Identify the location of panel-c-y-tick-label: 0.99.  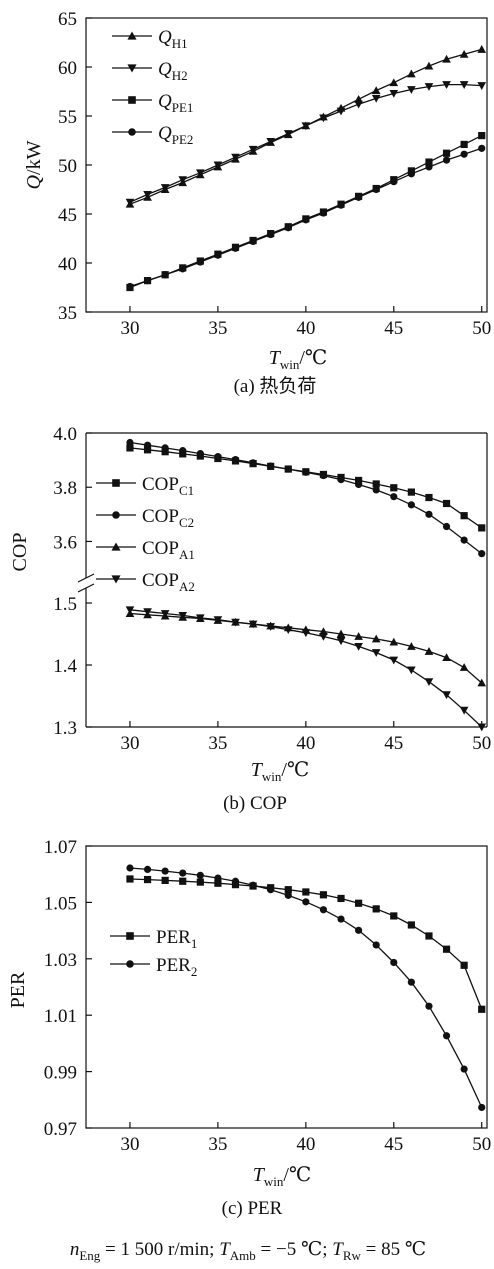
(60, 1073).